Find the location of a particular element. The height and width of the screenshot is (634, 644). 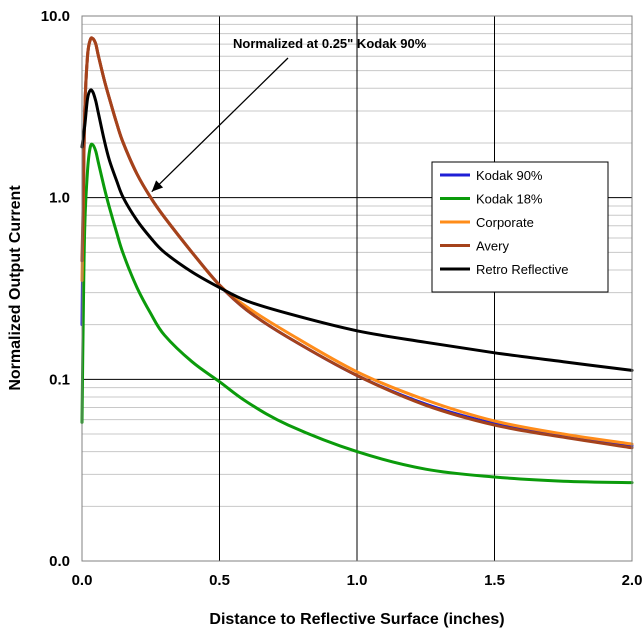

legend-label-2: Corporate is located at coordinates (505, 222).